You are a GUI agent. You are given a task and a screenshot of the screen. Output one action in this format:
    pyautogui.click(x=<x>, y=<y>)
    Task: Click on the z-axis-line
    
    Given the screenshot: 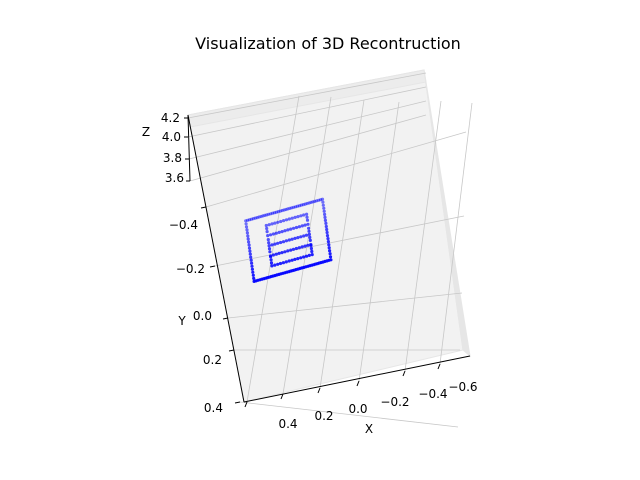 What is the action you would take?
    pyautogui.click(x=189, y=148)
    